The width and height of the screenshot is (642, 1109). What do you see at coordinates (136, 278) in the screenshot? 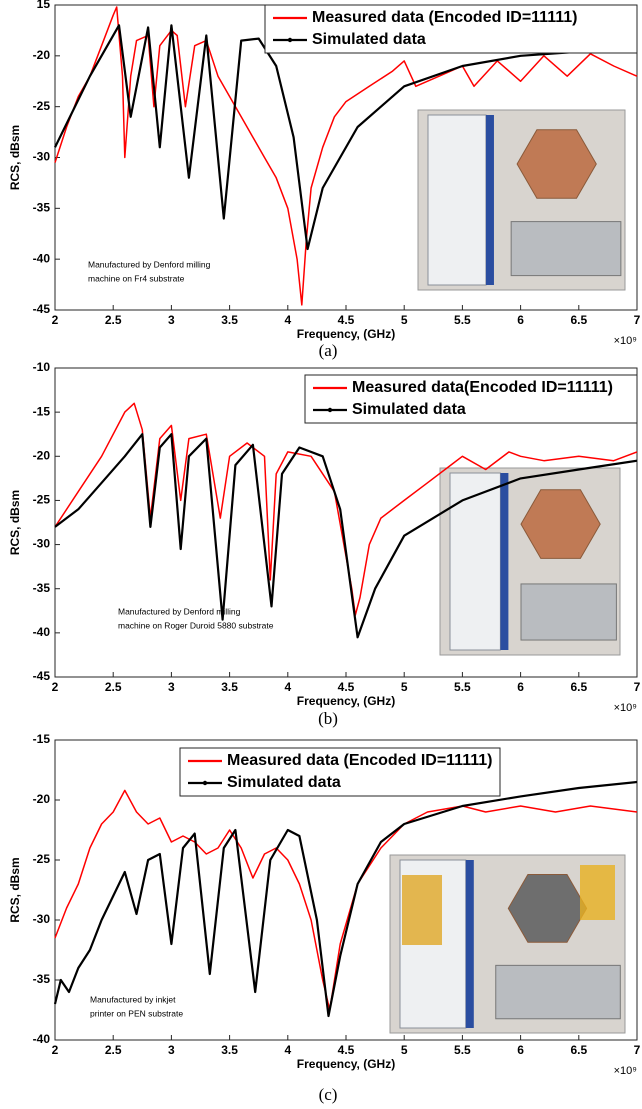
I see `annotation: machine on Fr4 substrate` at bounding box center [136, 278].